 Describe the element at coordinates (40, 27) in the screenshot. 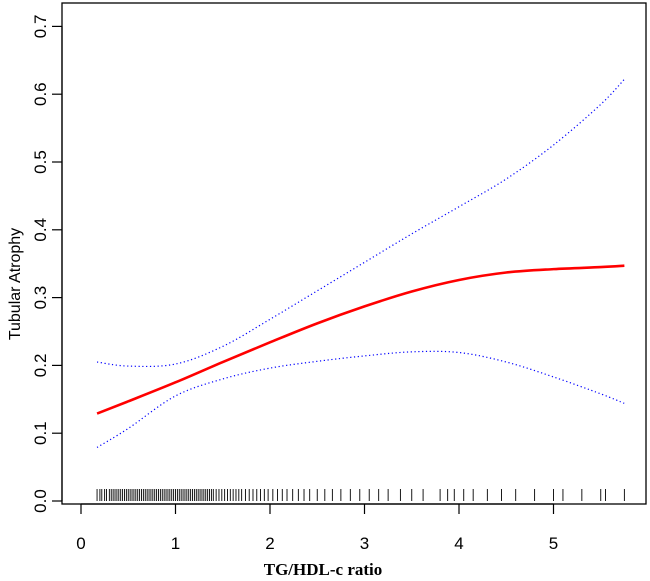

I see `y-tick-label: 0.7` at that location.